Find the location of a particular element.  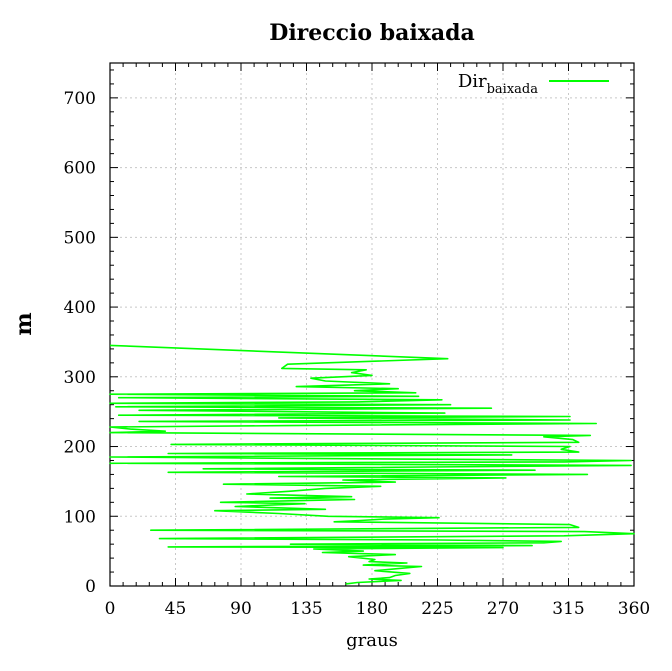

chart-title: Direccio baixada is located at coordinates (372, 33).